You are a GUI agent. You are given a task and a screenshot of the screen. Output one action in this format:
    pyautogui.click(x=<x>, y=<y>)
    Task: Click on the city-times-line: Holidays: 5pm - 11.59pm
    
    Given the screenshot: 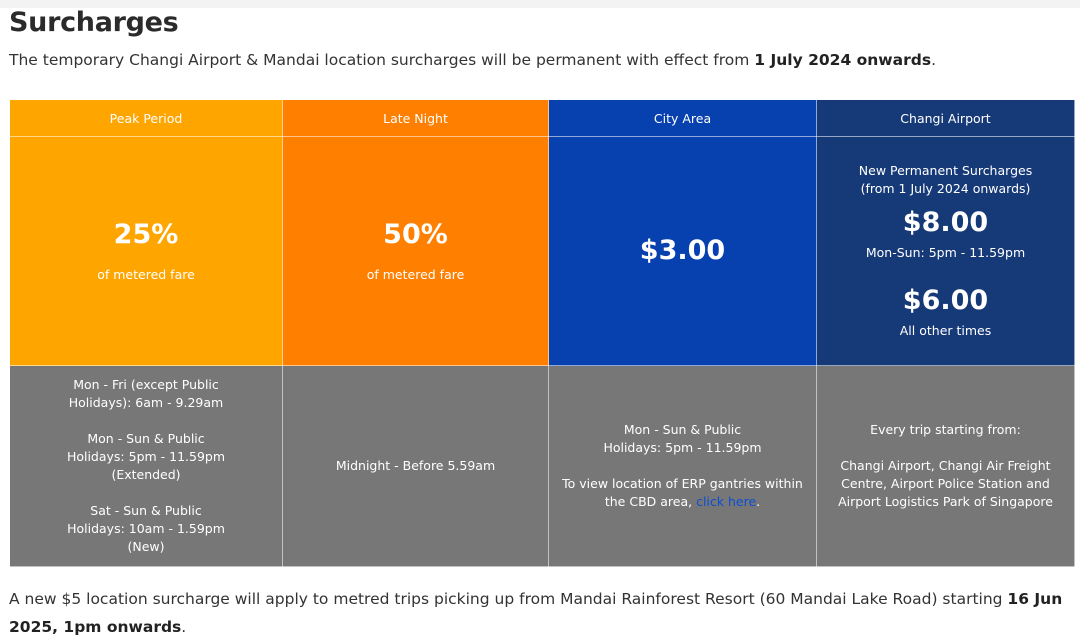 What is the action you would take?
    pyautogui.click(x=682, y=447)
    